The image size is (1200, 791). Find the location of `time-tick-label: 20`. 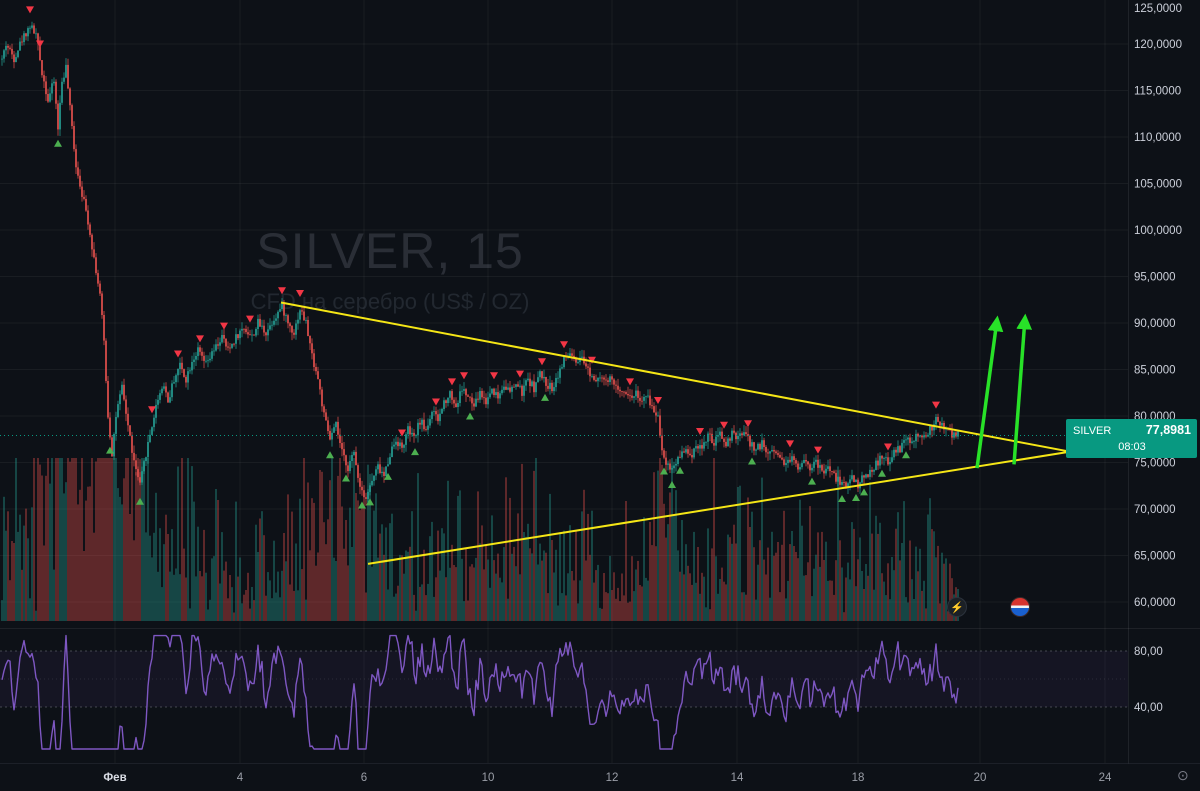

time-tick-label: 20 is located at coordinates (980, 778).